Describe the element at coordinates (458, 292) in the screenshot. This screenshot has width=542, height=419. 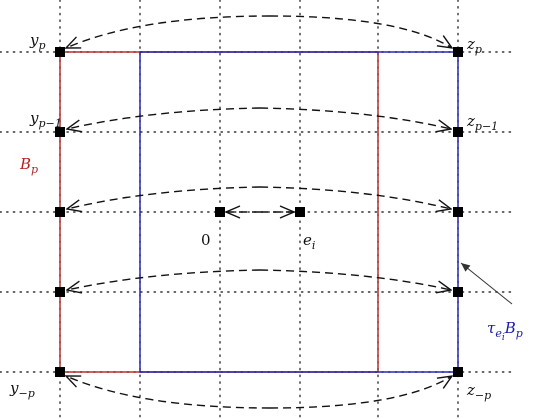
I see `node-z-right-fourth` at that location.